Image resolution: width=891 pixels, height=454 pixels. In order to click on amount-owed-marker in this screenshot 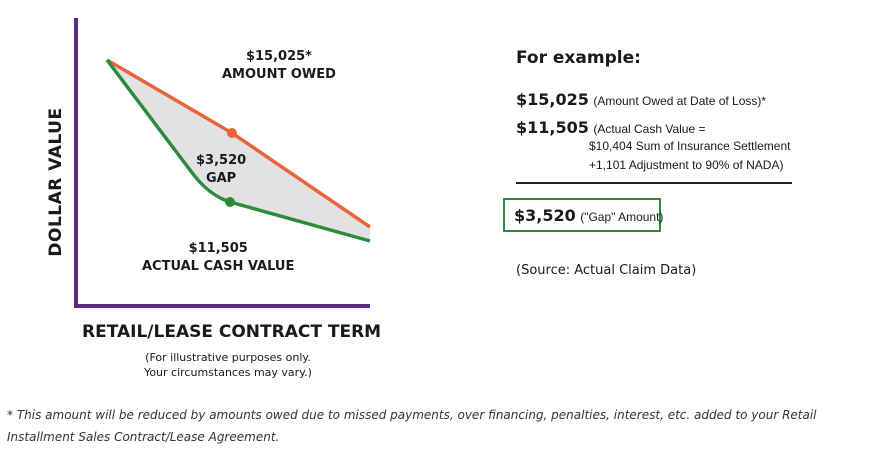, I will do `click(232, 133)`.